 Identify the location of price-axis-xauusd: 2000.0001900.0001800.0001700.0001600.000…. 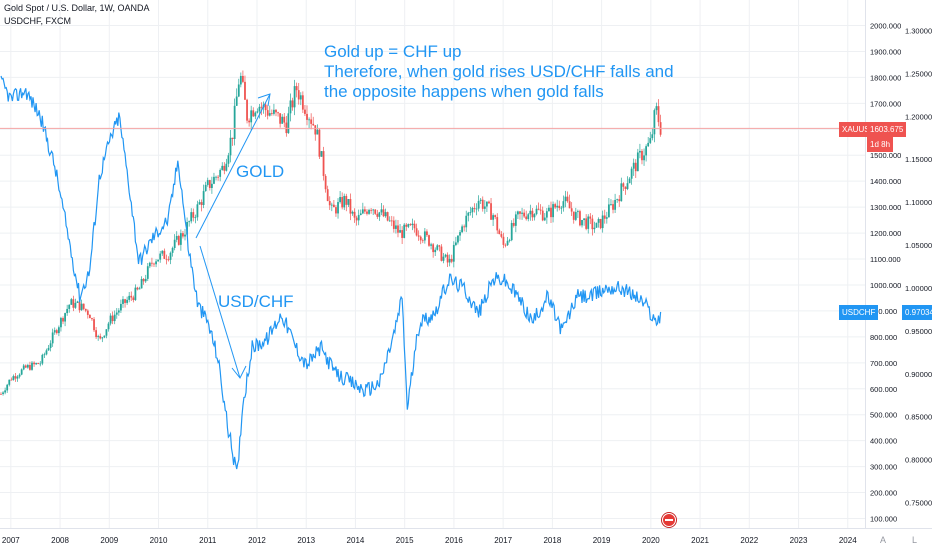
(885, 273).